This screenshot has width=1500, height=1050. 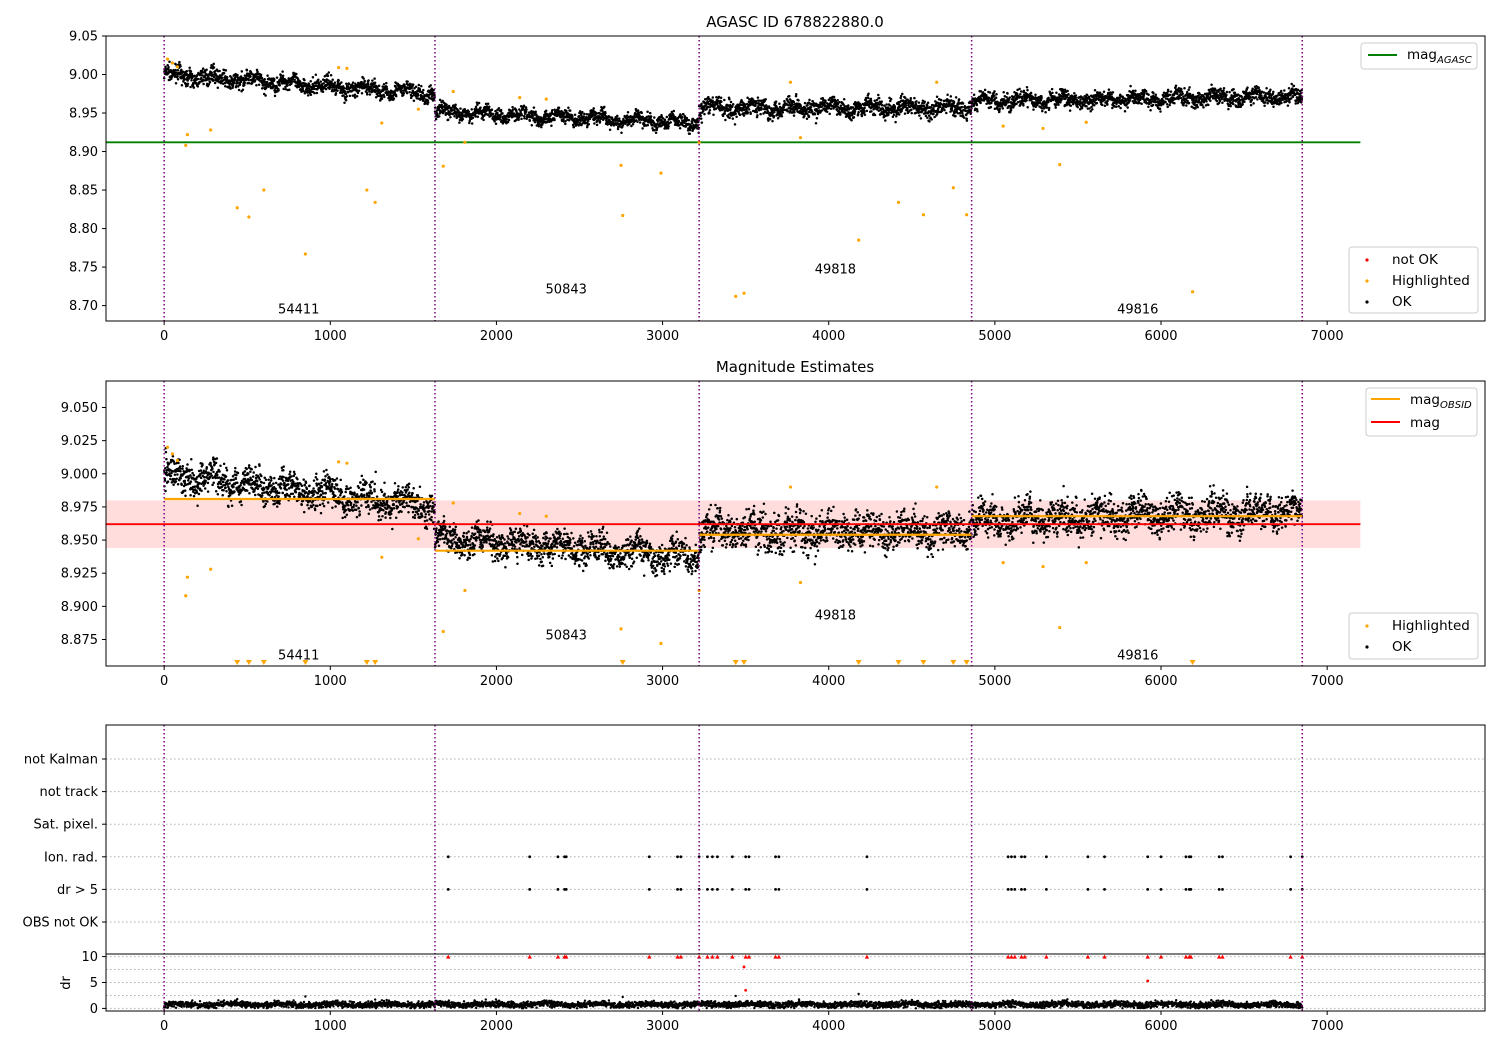 What do you see at coordinates (1160, 336) in the screenshot?
I see `x-tick-label: 6000` at bounding box center [1160, 336].